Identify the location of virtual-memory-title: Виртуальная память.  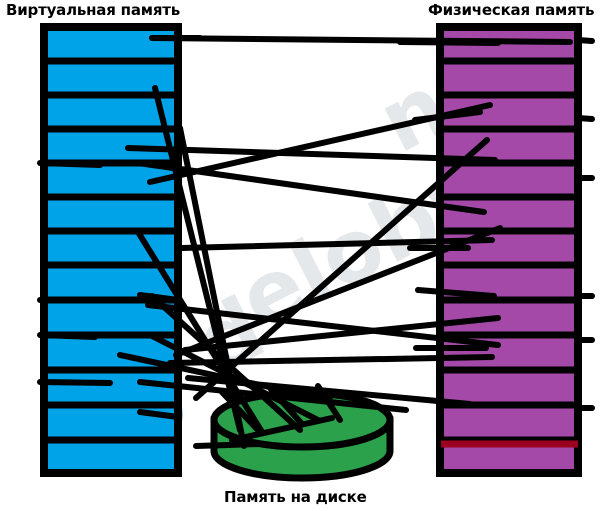
(93, 10).